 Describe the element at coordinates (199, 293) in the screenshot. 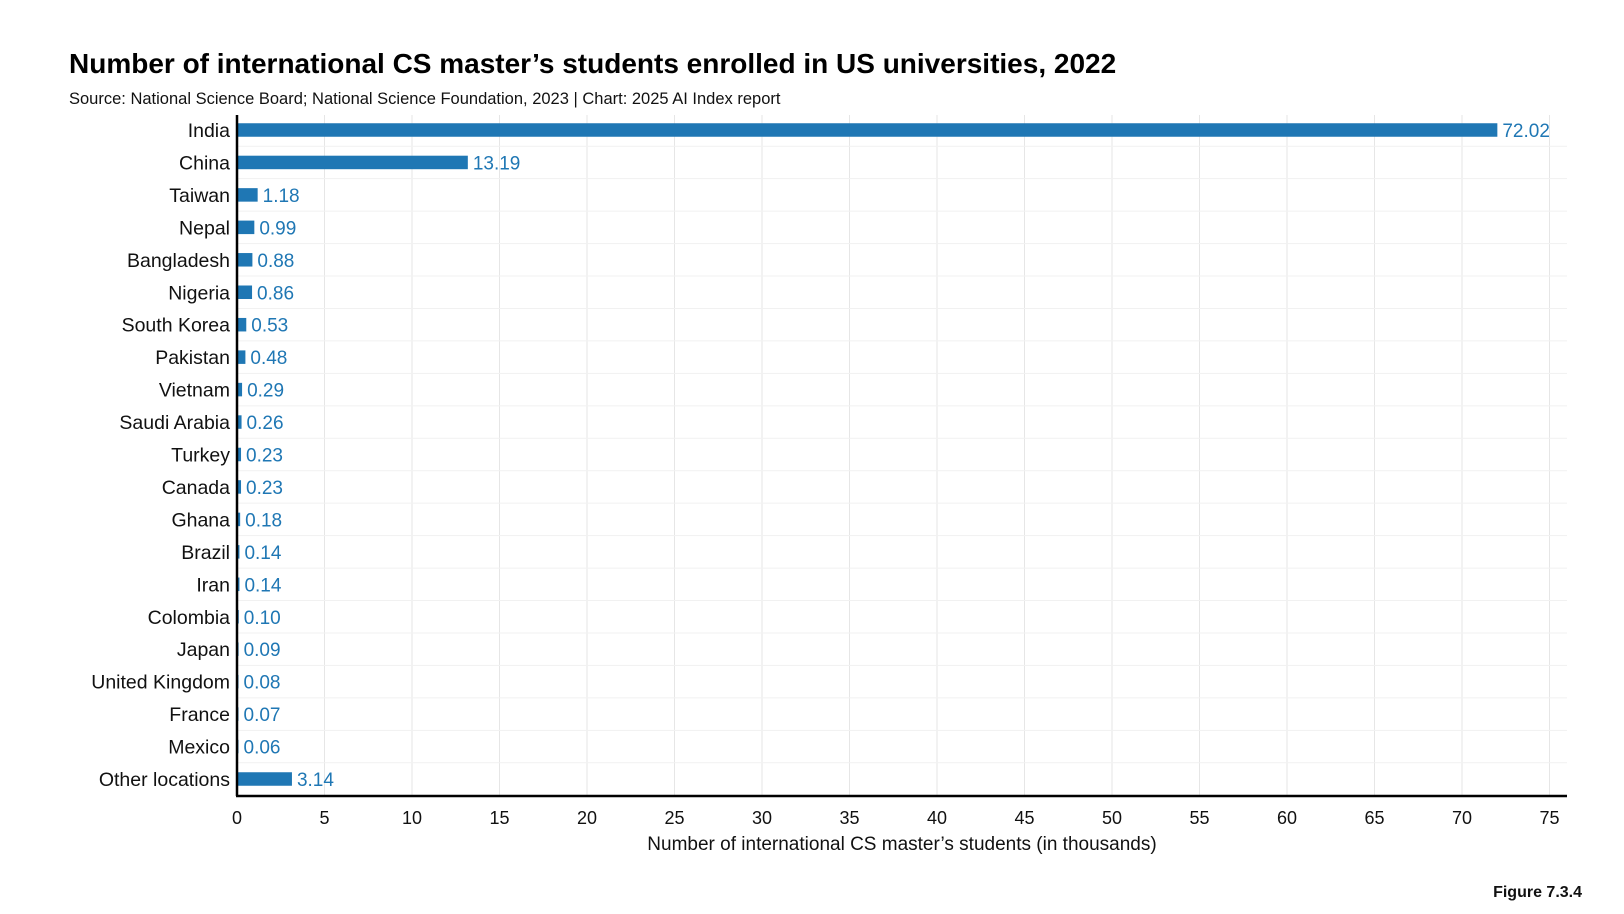

I see `category-label: Nigeria` at that location.